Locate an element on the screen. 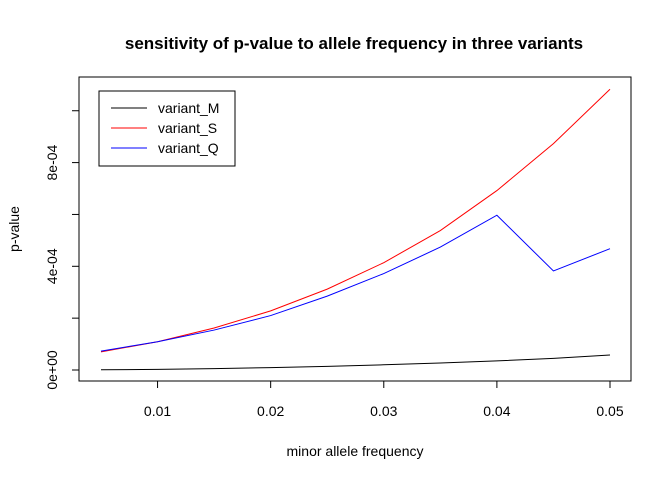 The image size is (672, 480). legend-label-variant_S: variant_S is located at coordinates (187, 128).